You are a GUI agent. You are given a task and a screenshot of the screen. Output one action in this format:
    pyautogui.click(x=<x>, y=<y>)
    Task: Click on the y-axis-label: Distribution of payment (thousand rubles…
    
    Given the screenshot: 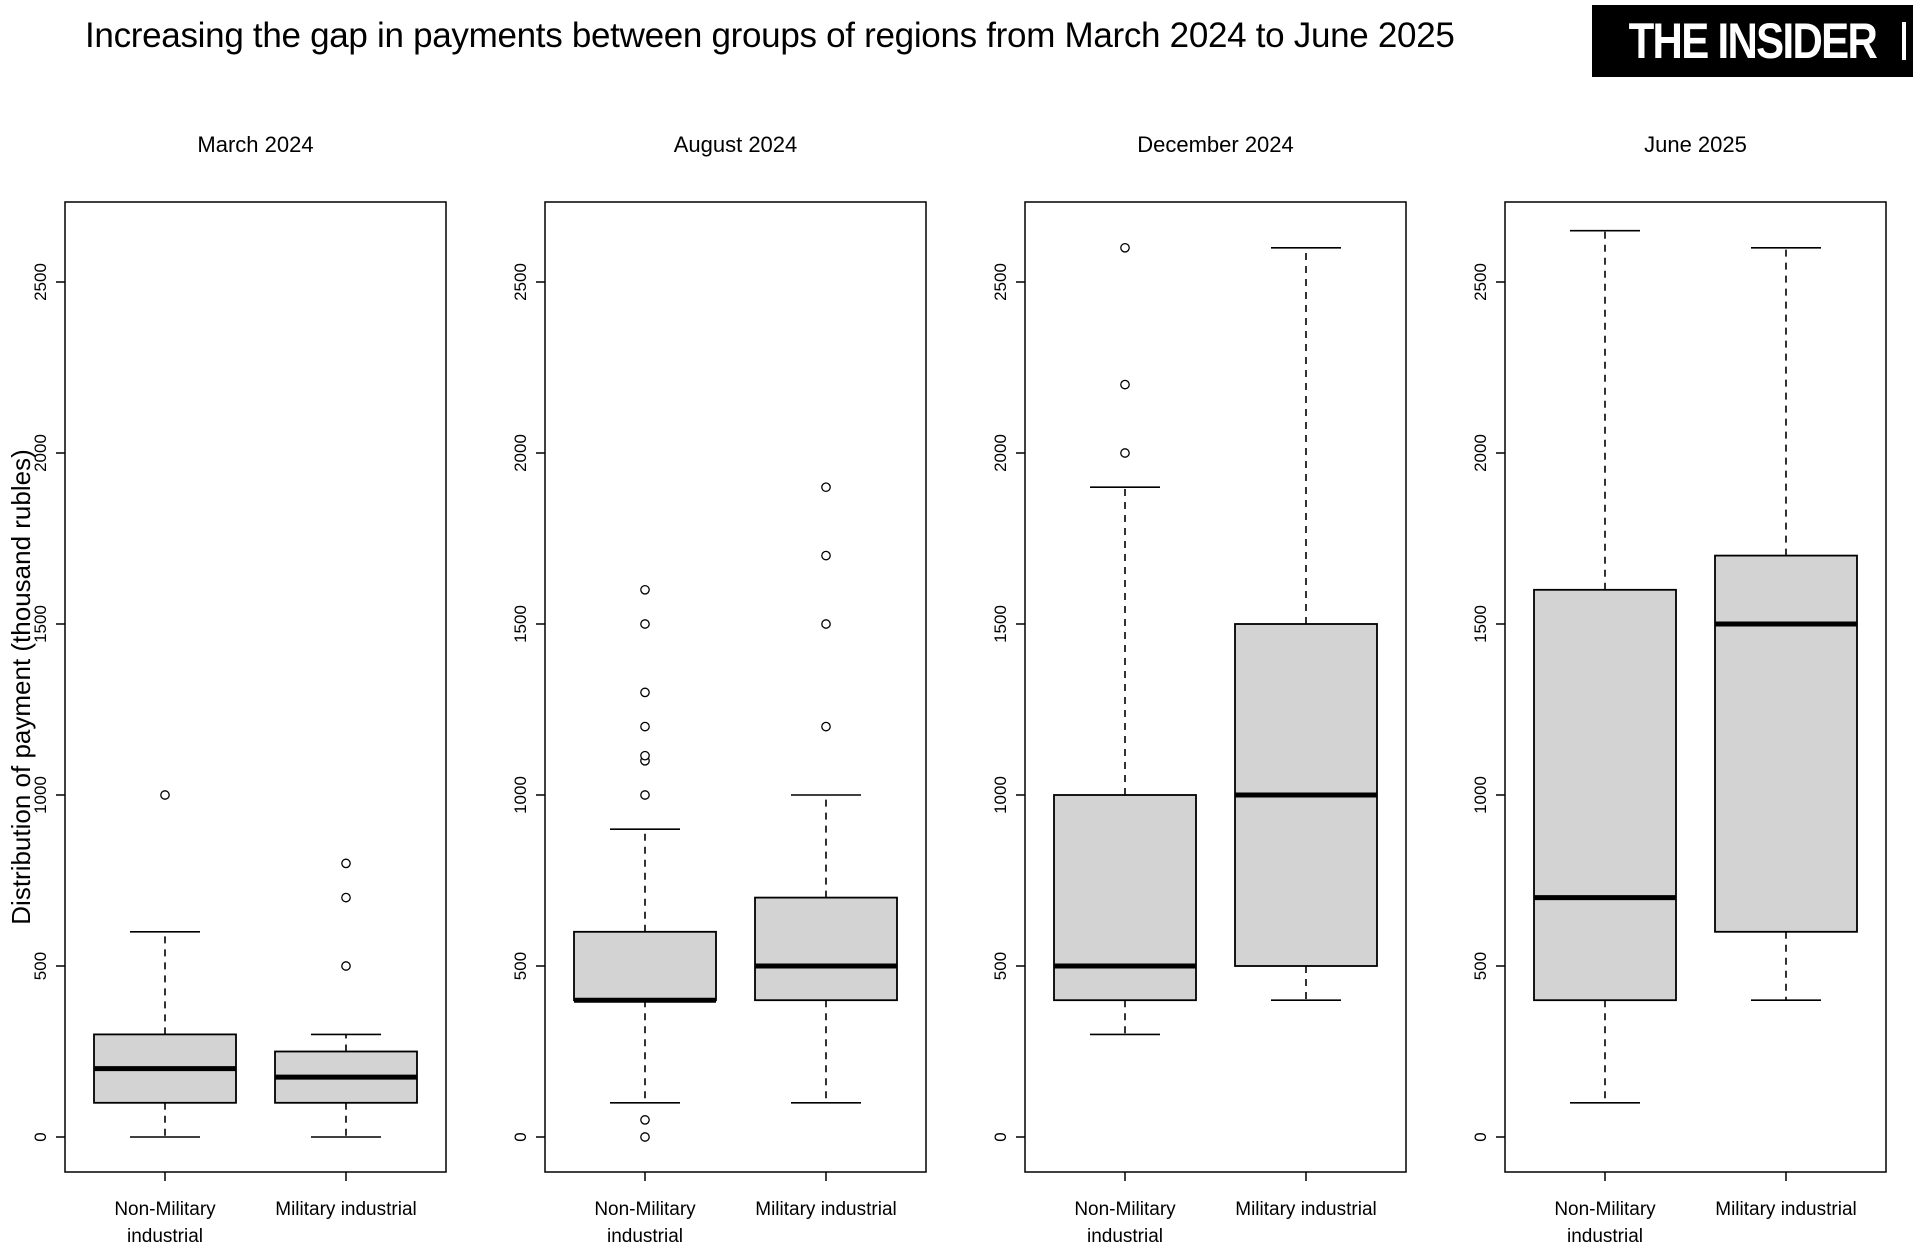 What is the action you would take?
    pyautogui.click(x=21, y=686)
    